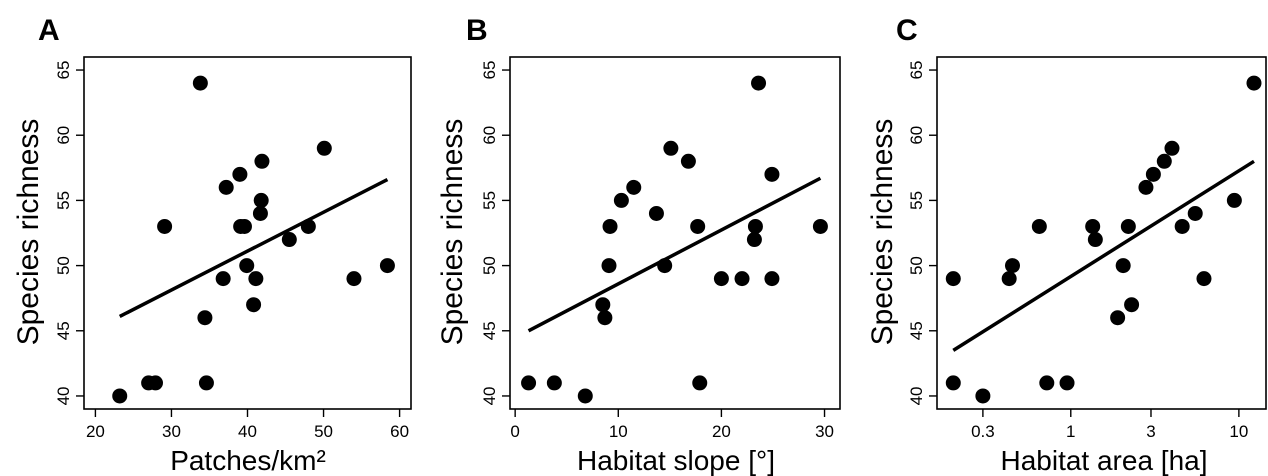  I want to click on x-tick-label: 1, so click(1070, 431).